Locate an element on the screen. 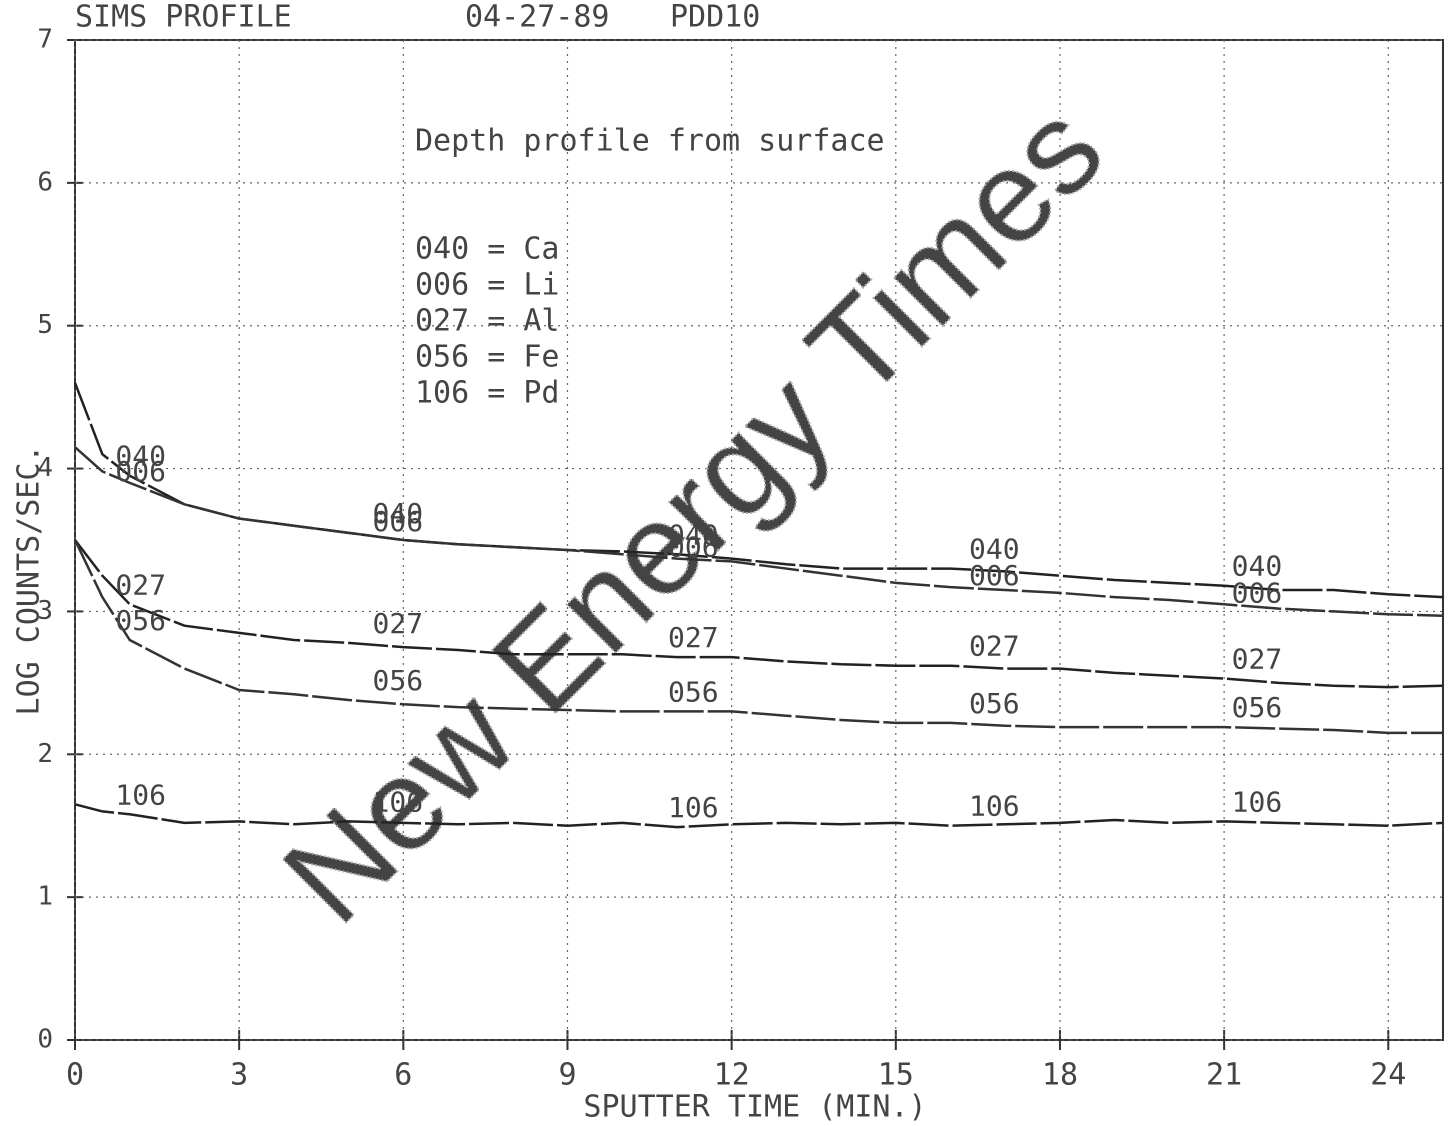 This screenshot has width=1451, height=1126. x-tick-label: 9 is located at coordinates (567, 1075).